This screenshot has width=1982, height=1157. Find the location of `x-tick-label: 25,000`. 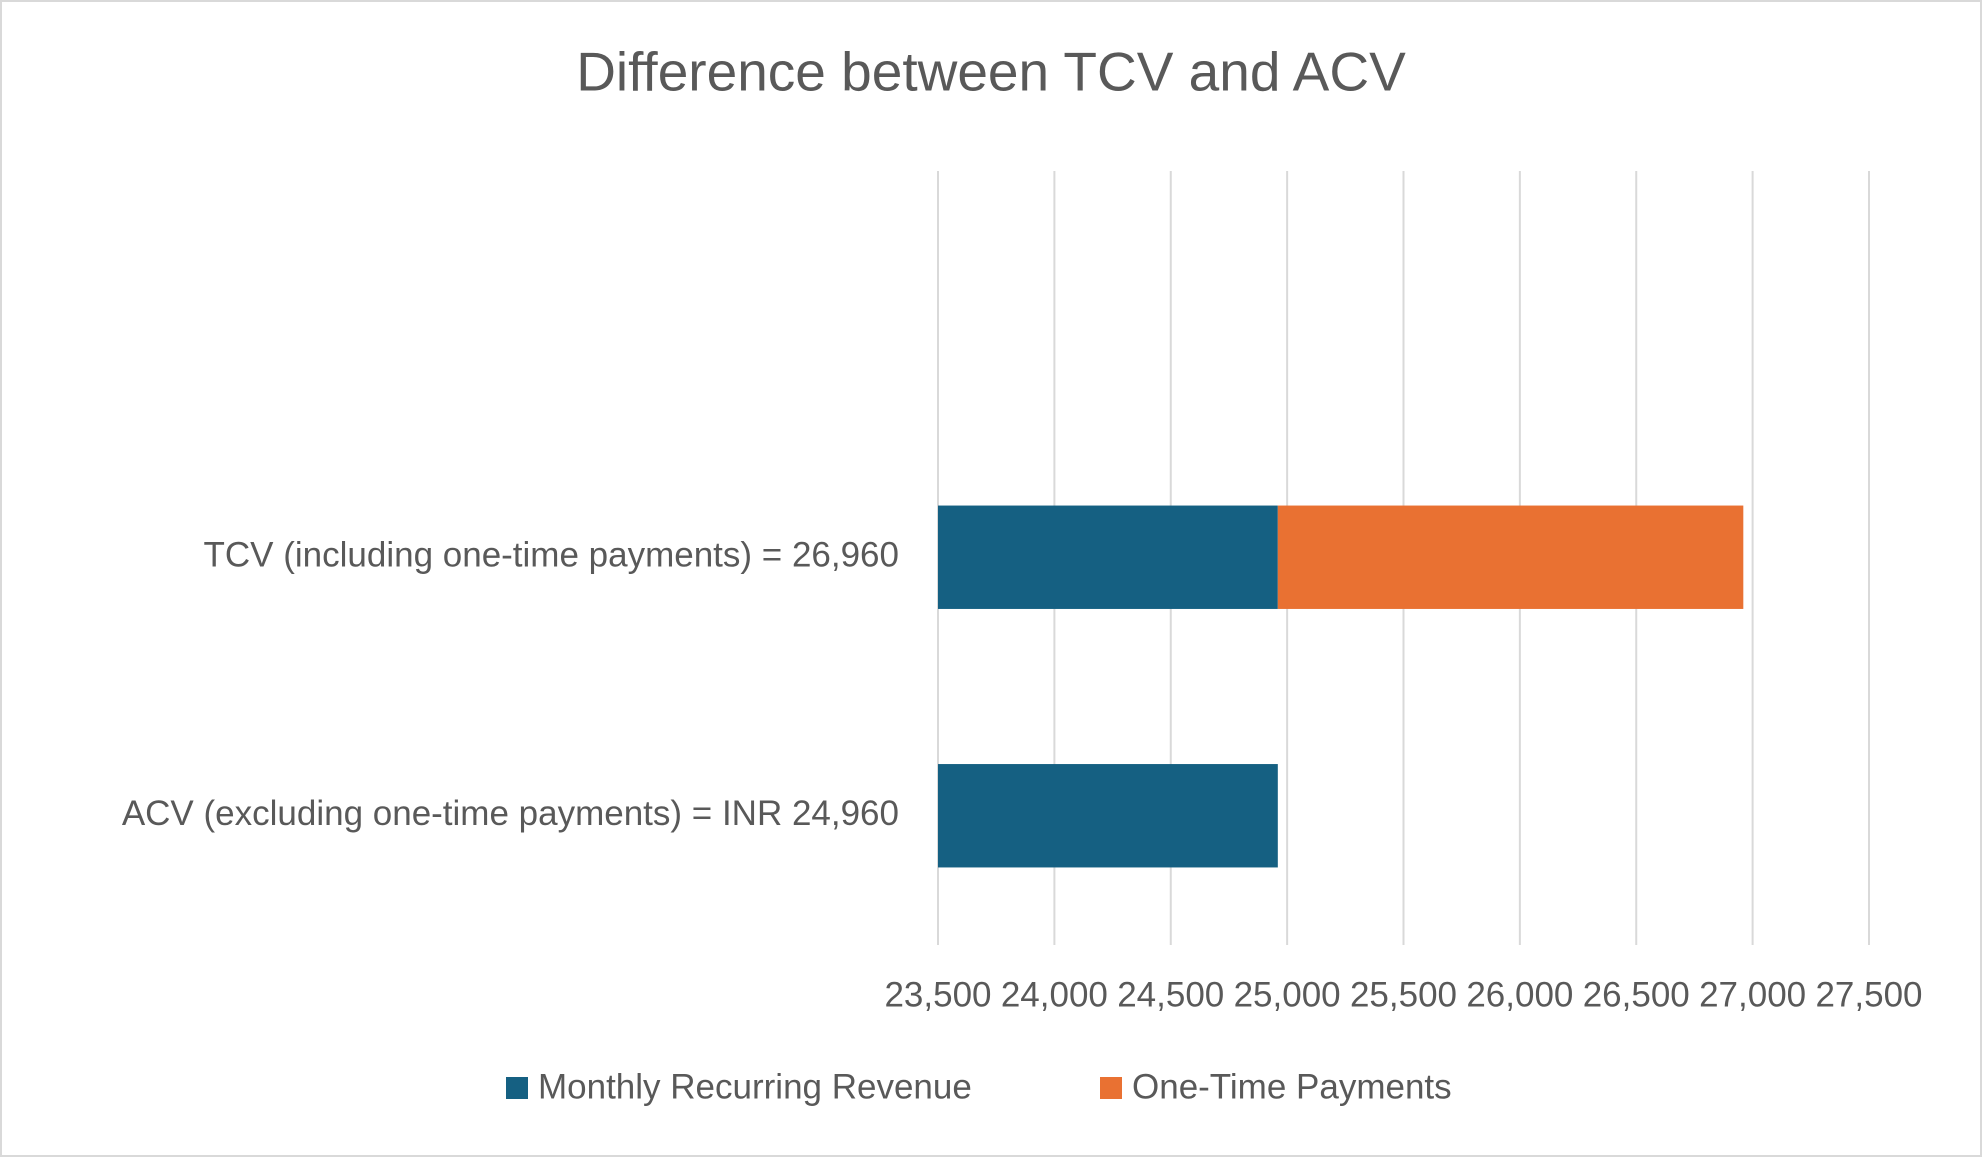

x-tick-label: 25,000 is located at coordinates (1287, 994).